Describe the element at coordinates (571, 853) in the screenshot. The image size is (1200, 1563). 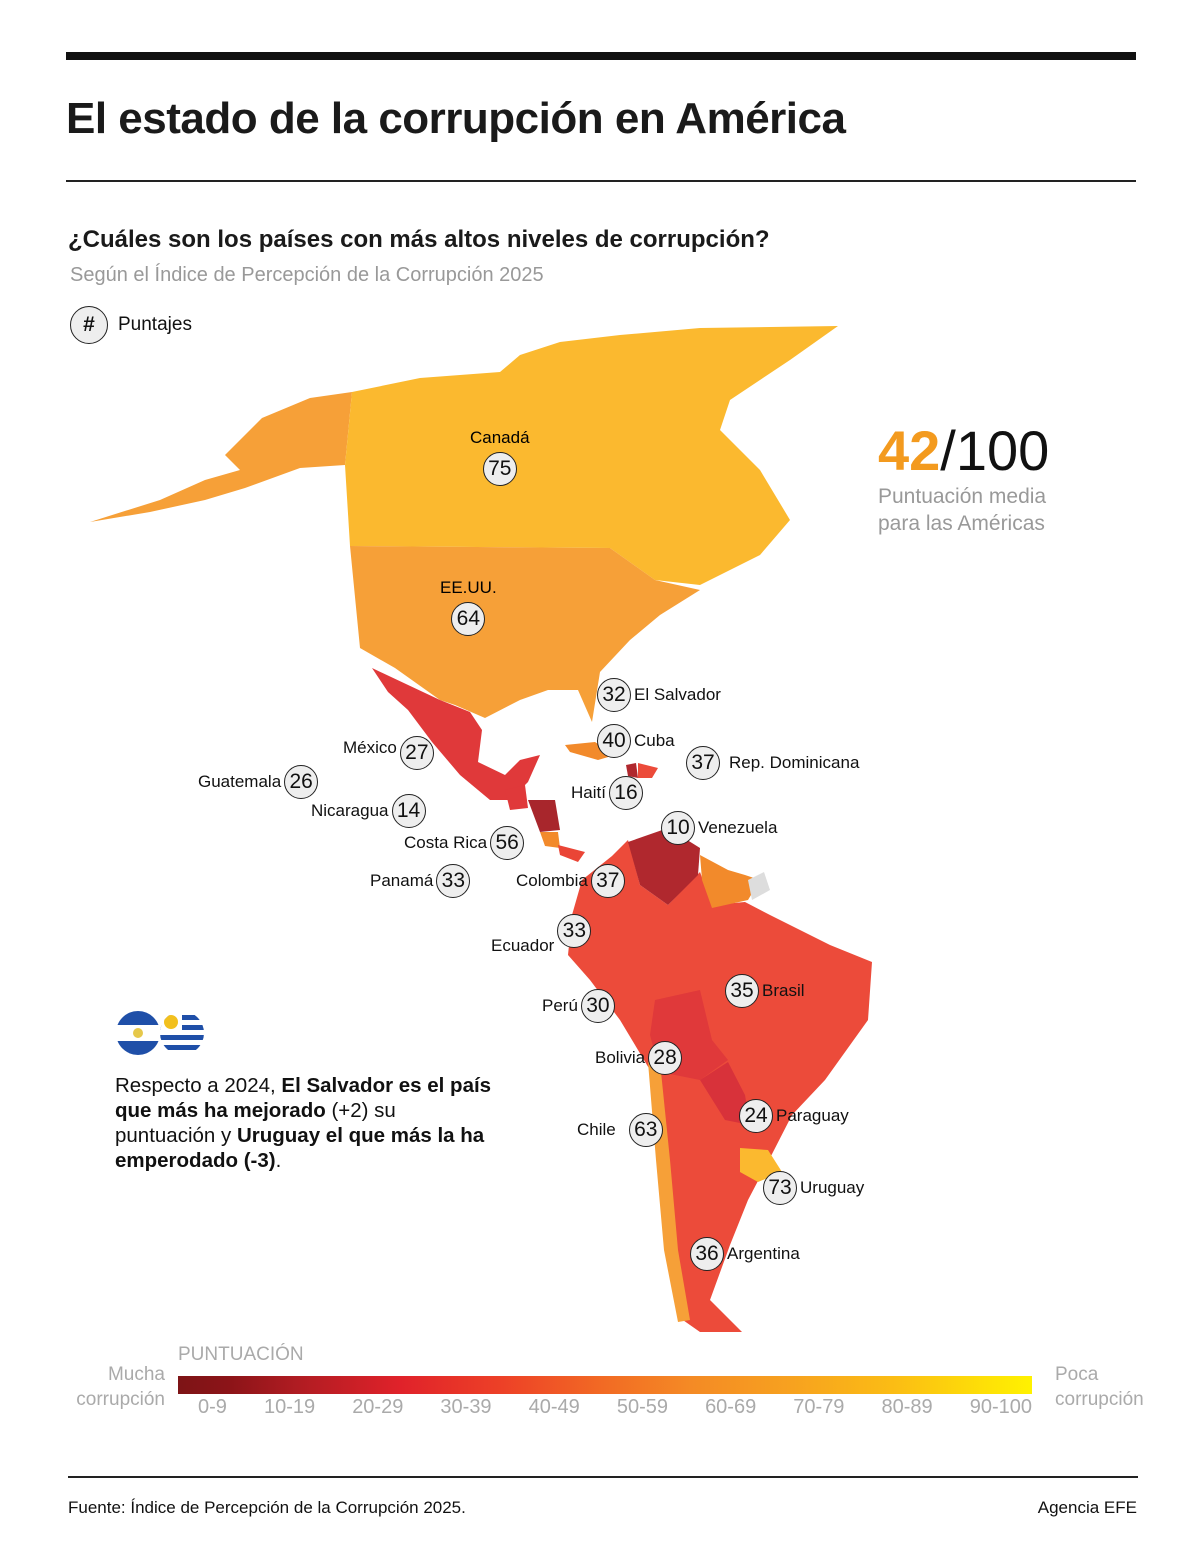
I see `region-panama` at that location.